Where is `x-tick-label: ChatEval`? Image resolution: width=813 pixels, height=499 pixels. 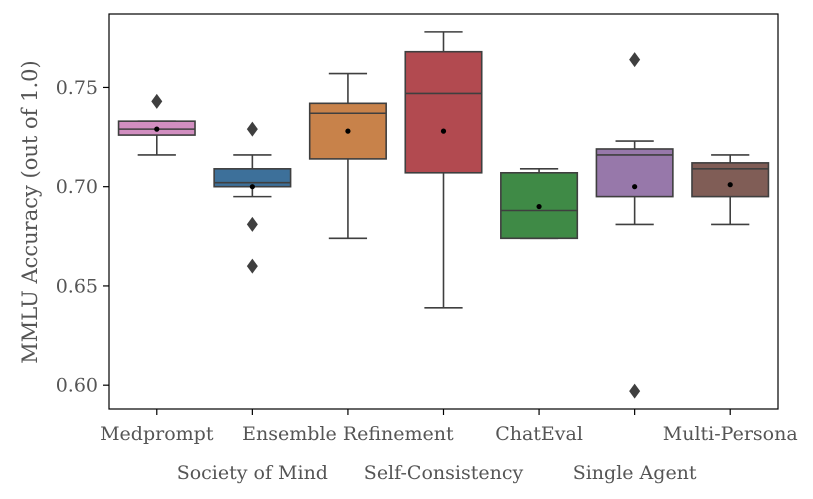 x-tick-label: ChatEval is located at coordinates (539, 434).